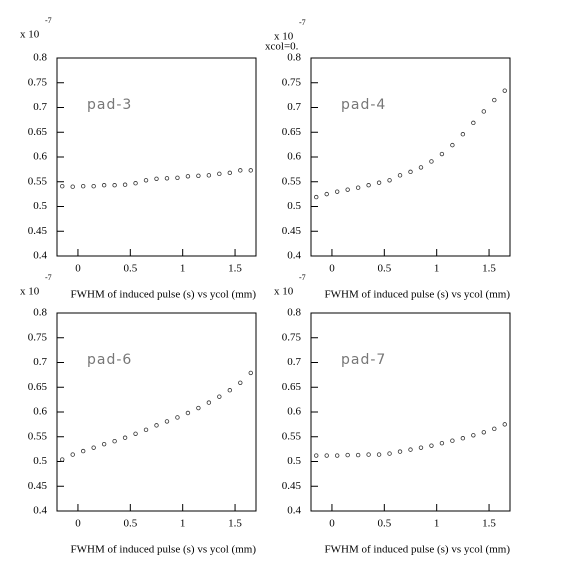 This screenshot has width=568, height=568. I want to click on pad-label: pad-3, so click(109, 105).